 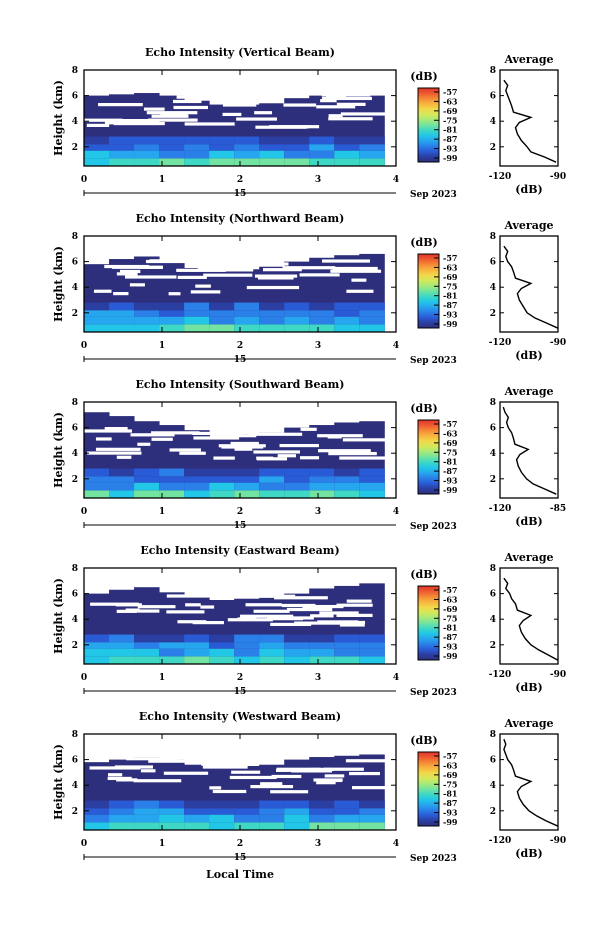 I want to click on average-x-tick-label: -90, so click(x=558, y=675).